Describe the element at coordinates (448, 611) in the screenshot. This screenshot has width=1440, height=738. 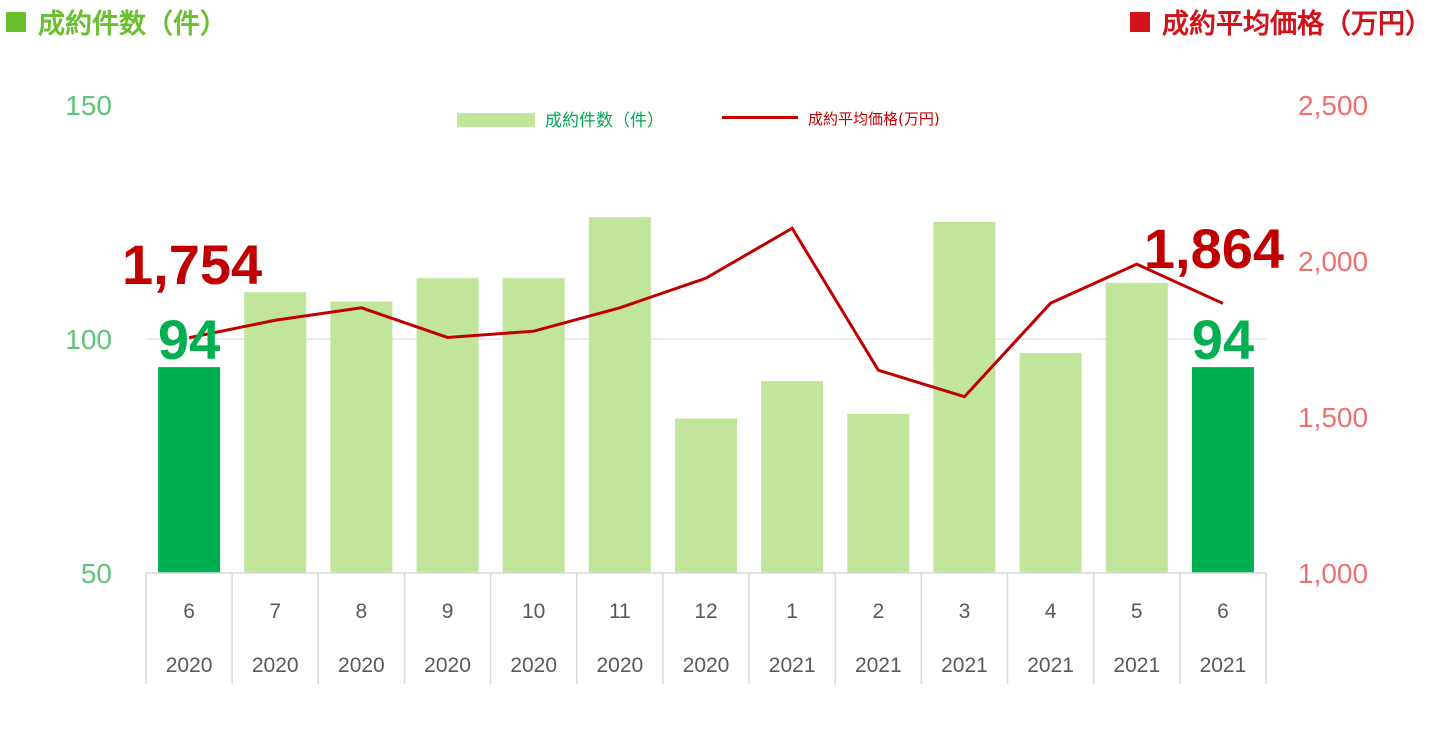
I see `x-tick-month: 9` at that location.